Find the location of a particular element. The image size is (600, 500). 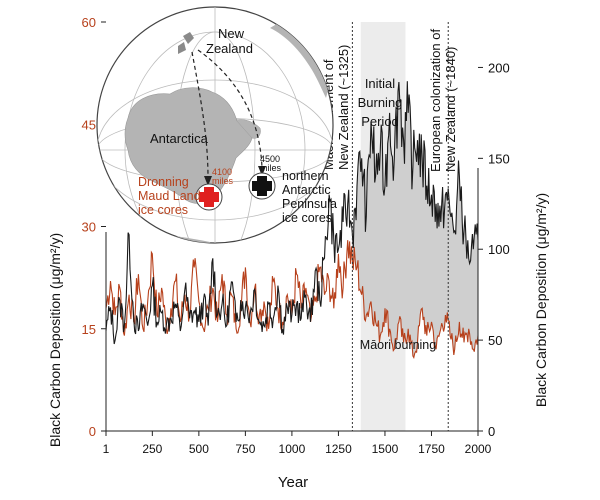

antarctica-landmass is located at coordinates (188, 145).